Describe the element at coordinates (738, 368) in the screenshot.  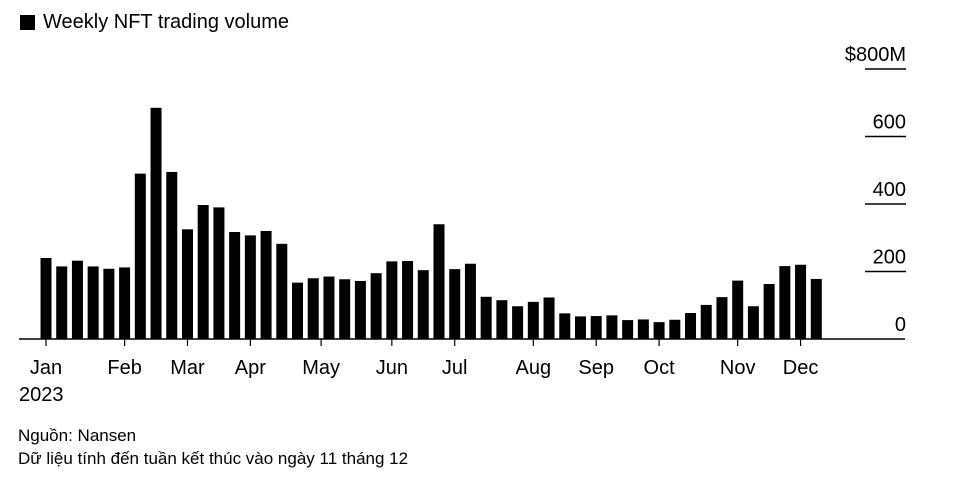
I see `x-tick-label: Nov` at that location.